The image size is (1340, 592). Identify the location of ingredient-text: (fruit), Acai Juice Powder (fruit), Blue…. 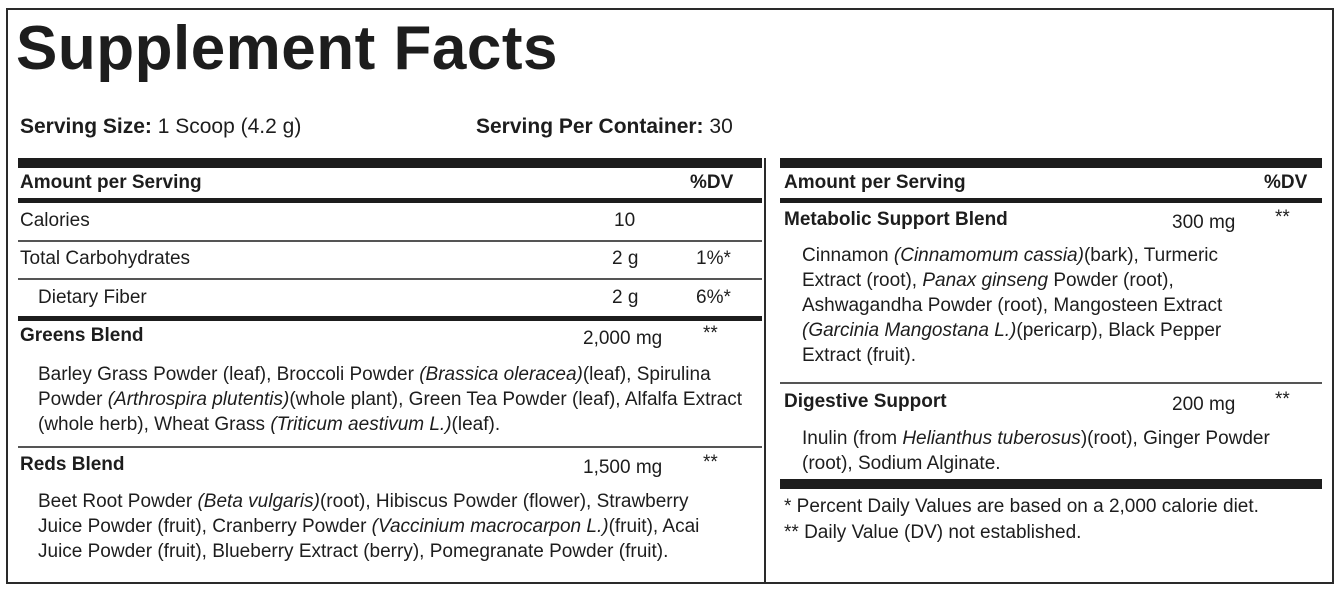
(369, 539).